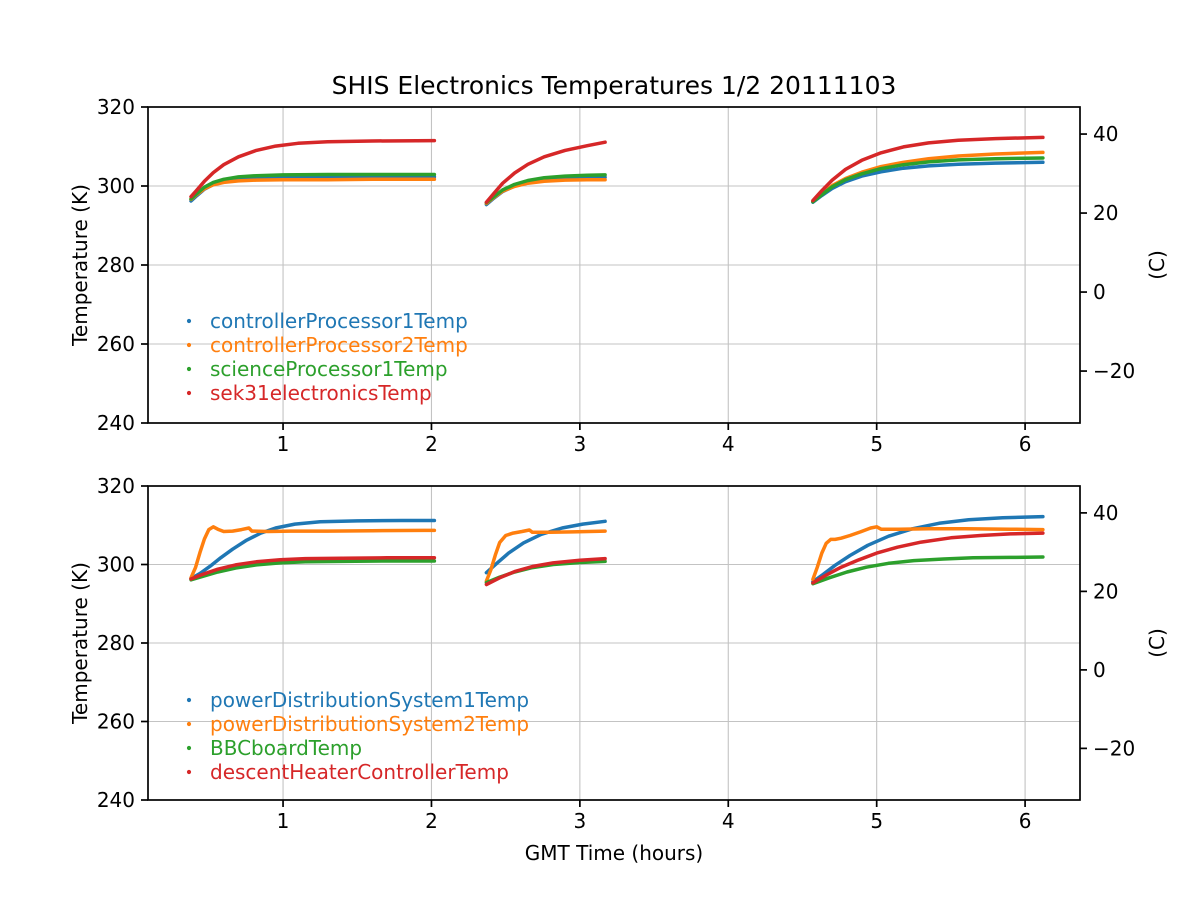  What do you see at coordinates (286, 748) in the screenshot?
I see `legend-label-BBCboardTemp: BBCboardTemp` at bounding box center [286, 748].